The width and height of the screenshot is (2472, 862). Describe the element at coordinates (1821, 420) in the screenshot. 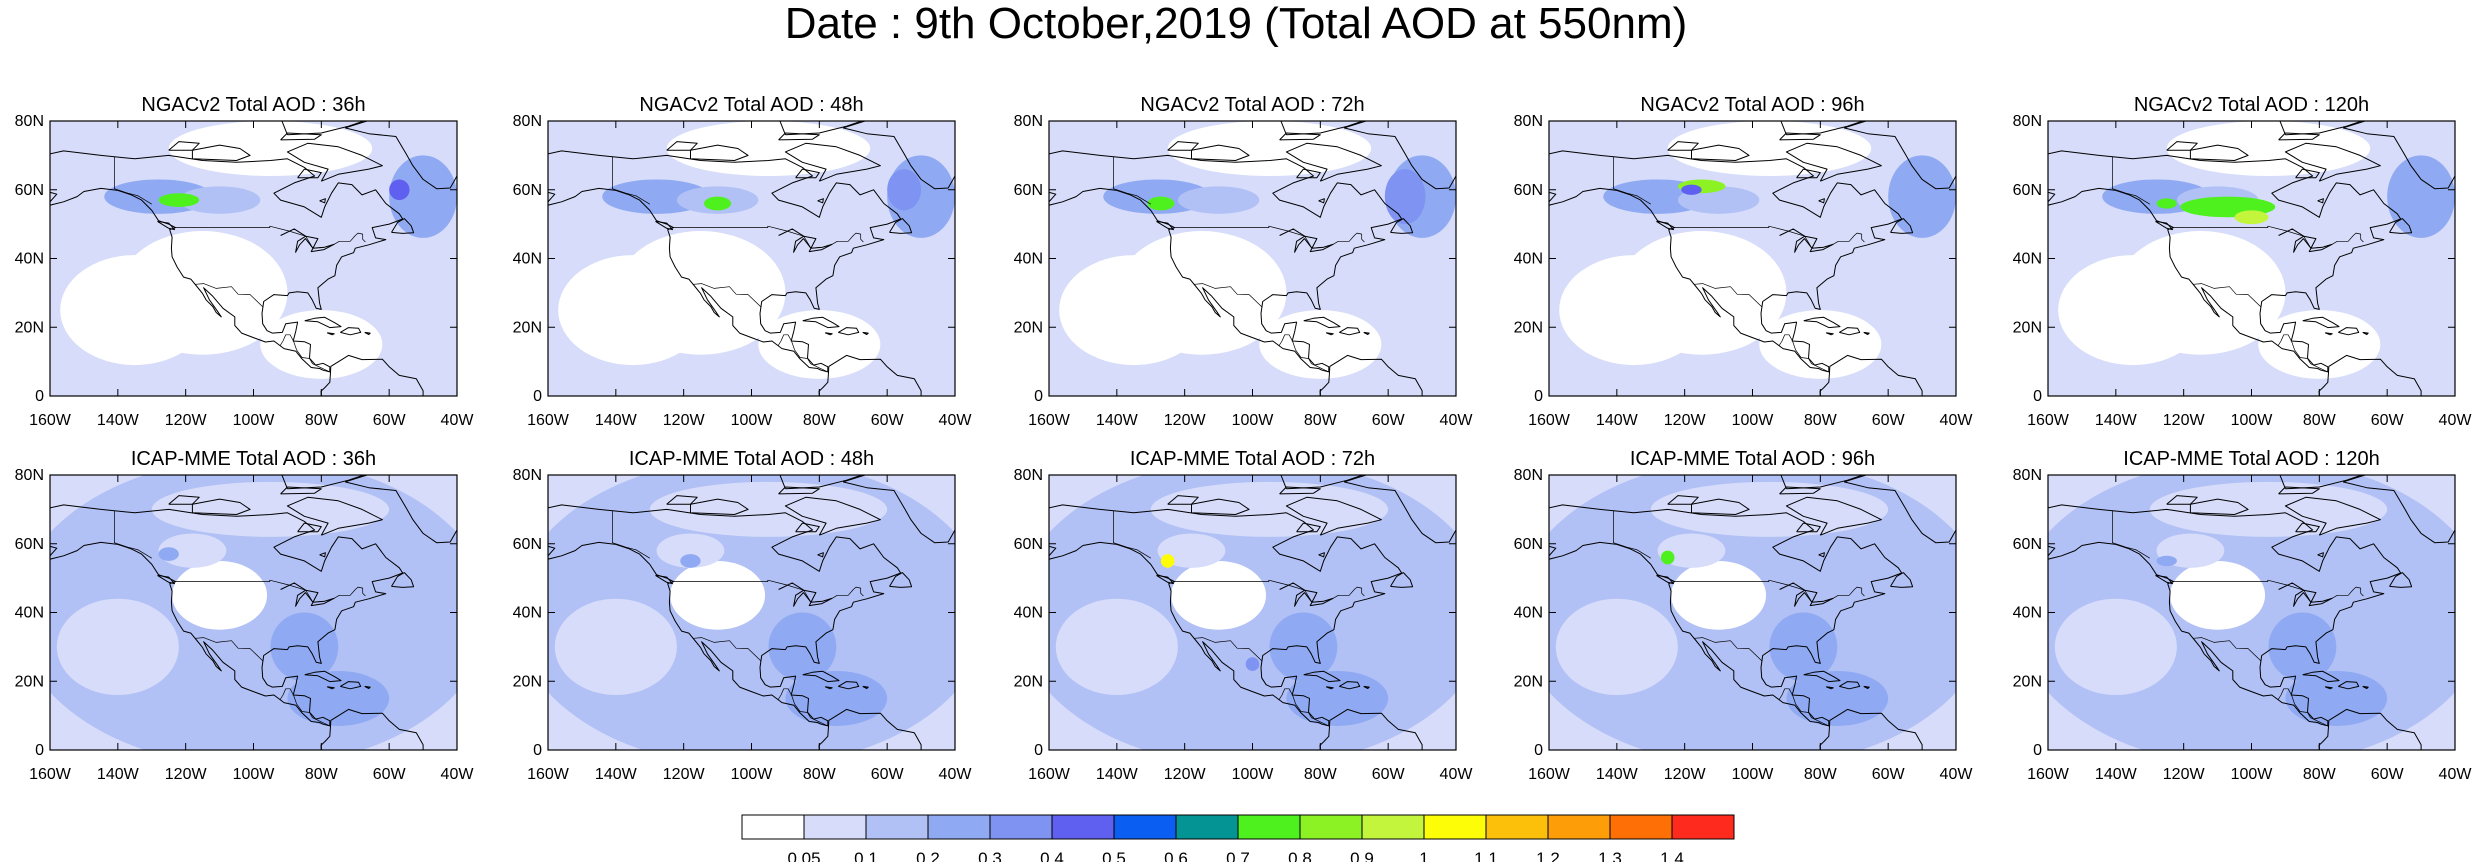

I see `lon-tick-label: 80W` at that location.